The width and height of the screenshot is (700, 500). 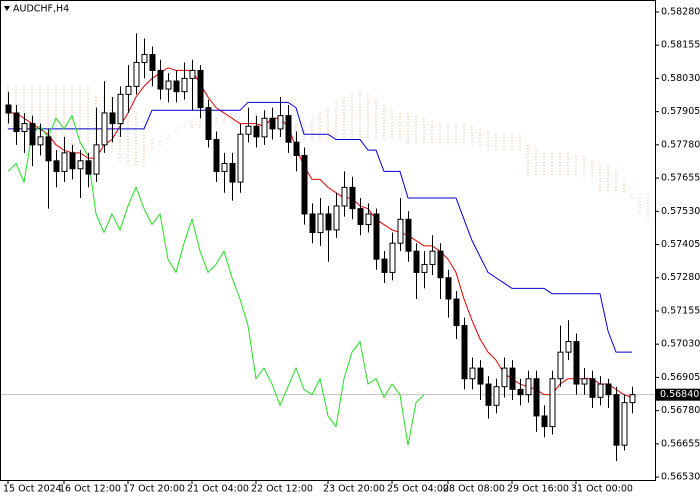 What do you see at coordinates (7, 8) in the screenshot?
I see `symbol-icon` at bounding box center [7, 8].